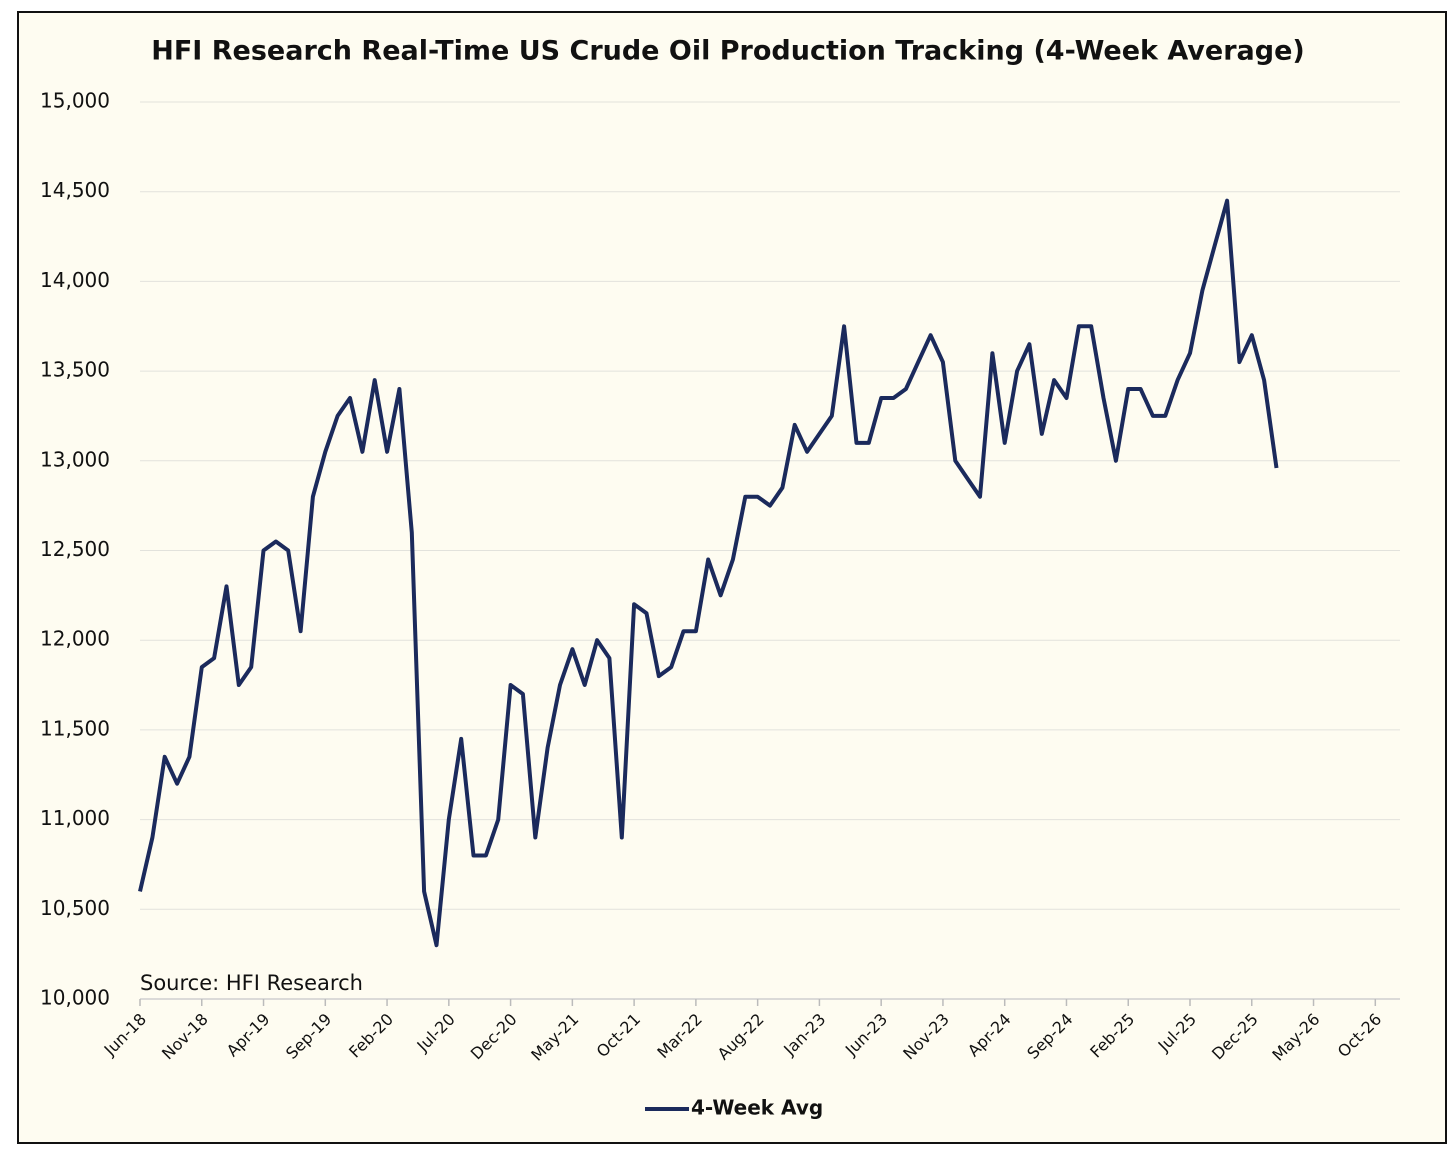 The width and height of the screenshot is (1456, 1163). I want to click on y-tick-label: 15,000, so click(75, 101).